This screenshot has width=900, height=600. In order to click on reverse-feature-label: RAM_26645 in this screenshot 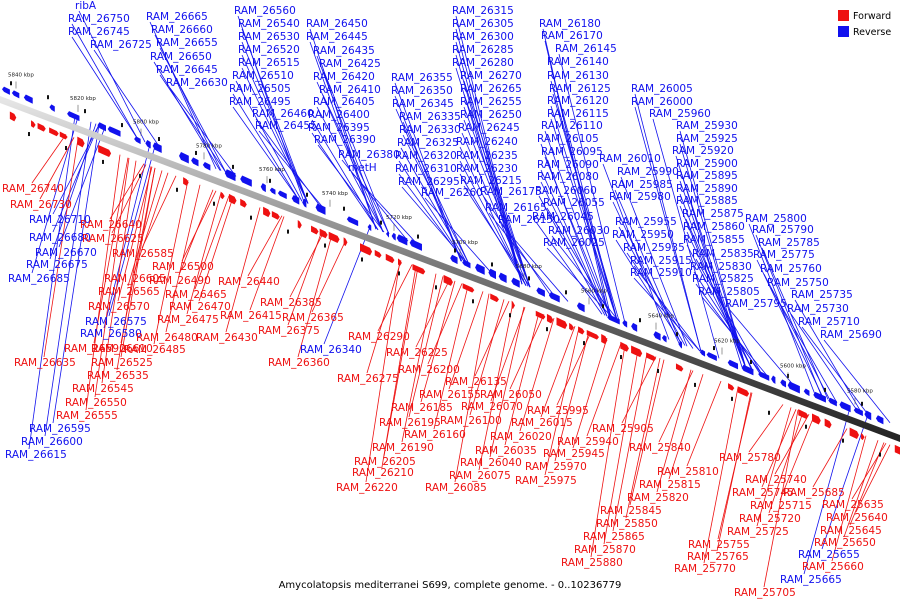, I will do `click(187, 70)`.